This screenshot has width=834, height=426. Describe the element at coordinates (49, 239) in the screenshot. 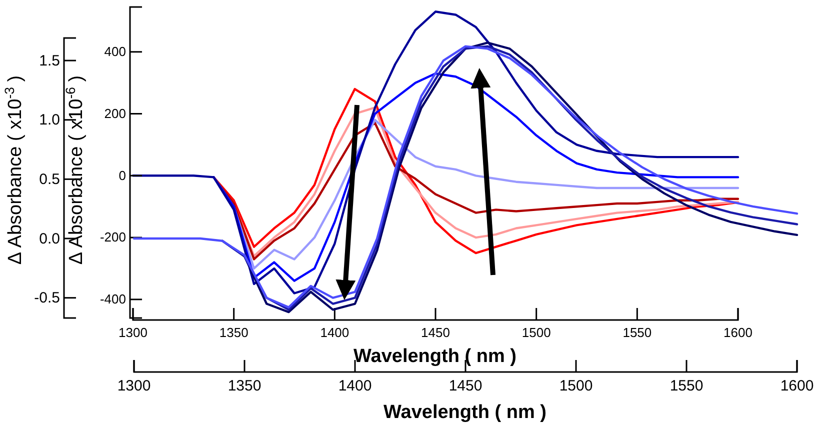

I see `y-tick-label: 0.0` at that location.